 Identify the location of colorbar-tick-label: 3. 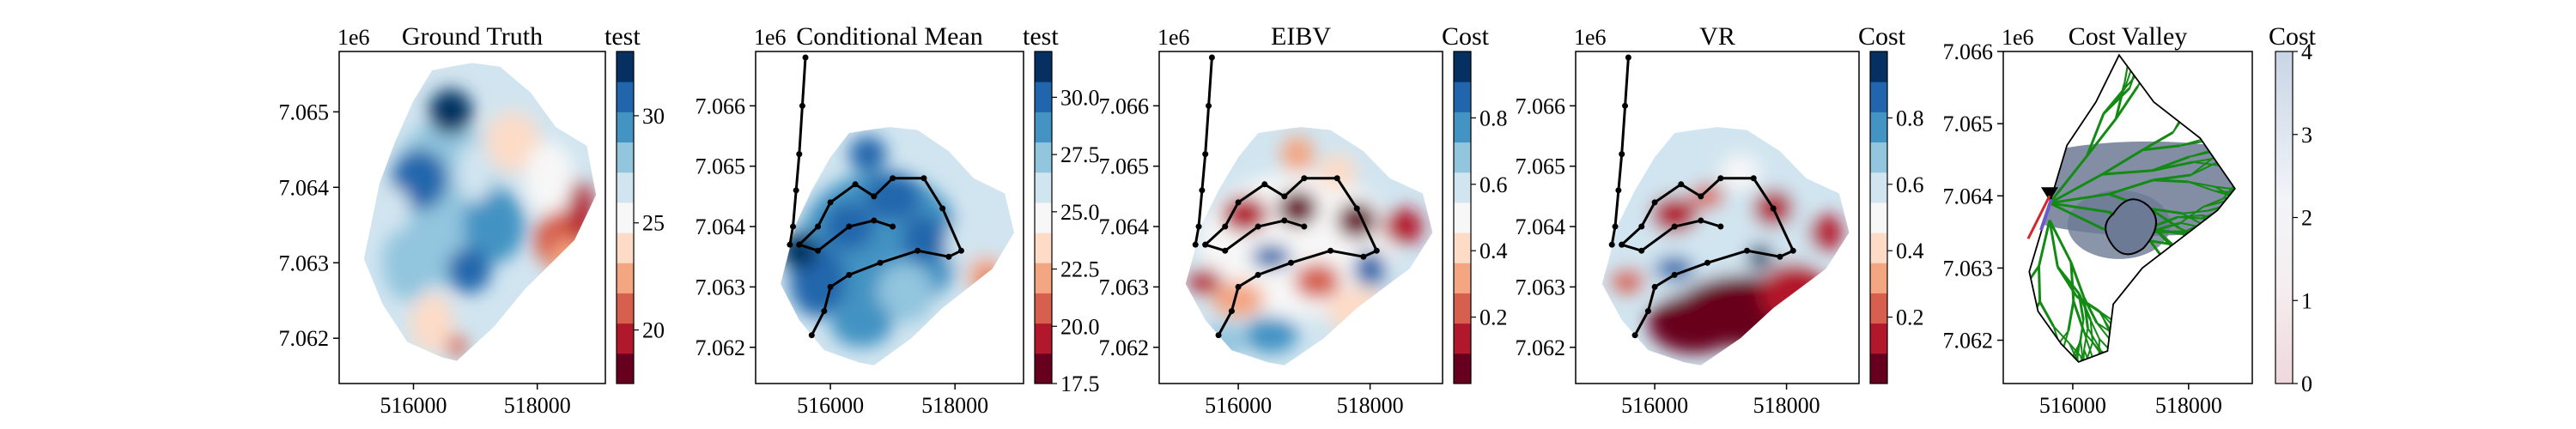
(2306, 135).